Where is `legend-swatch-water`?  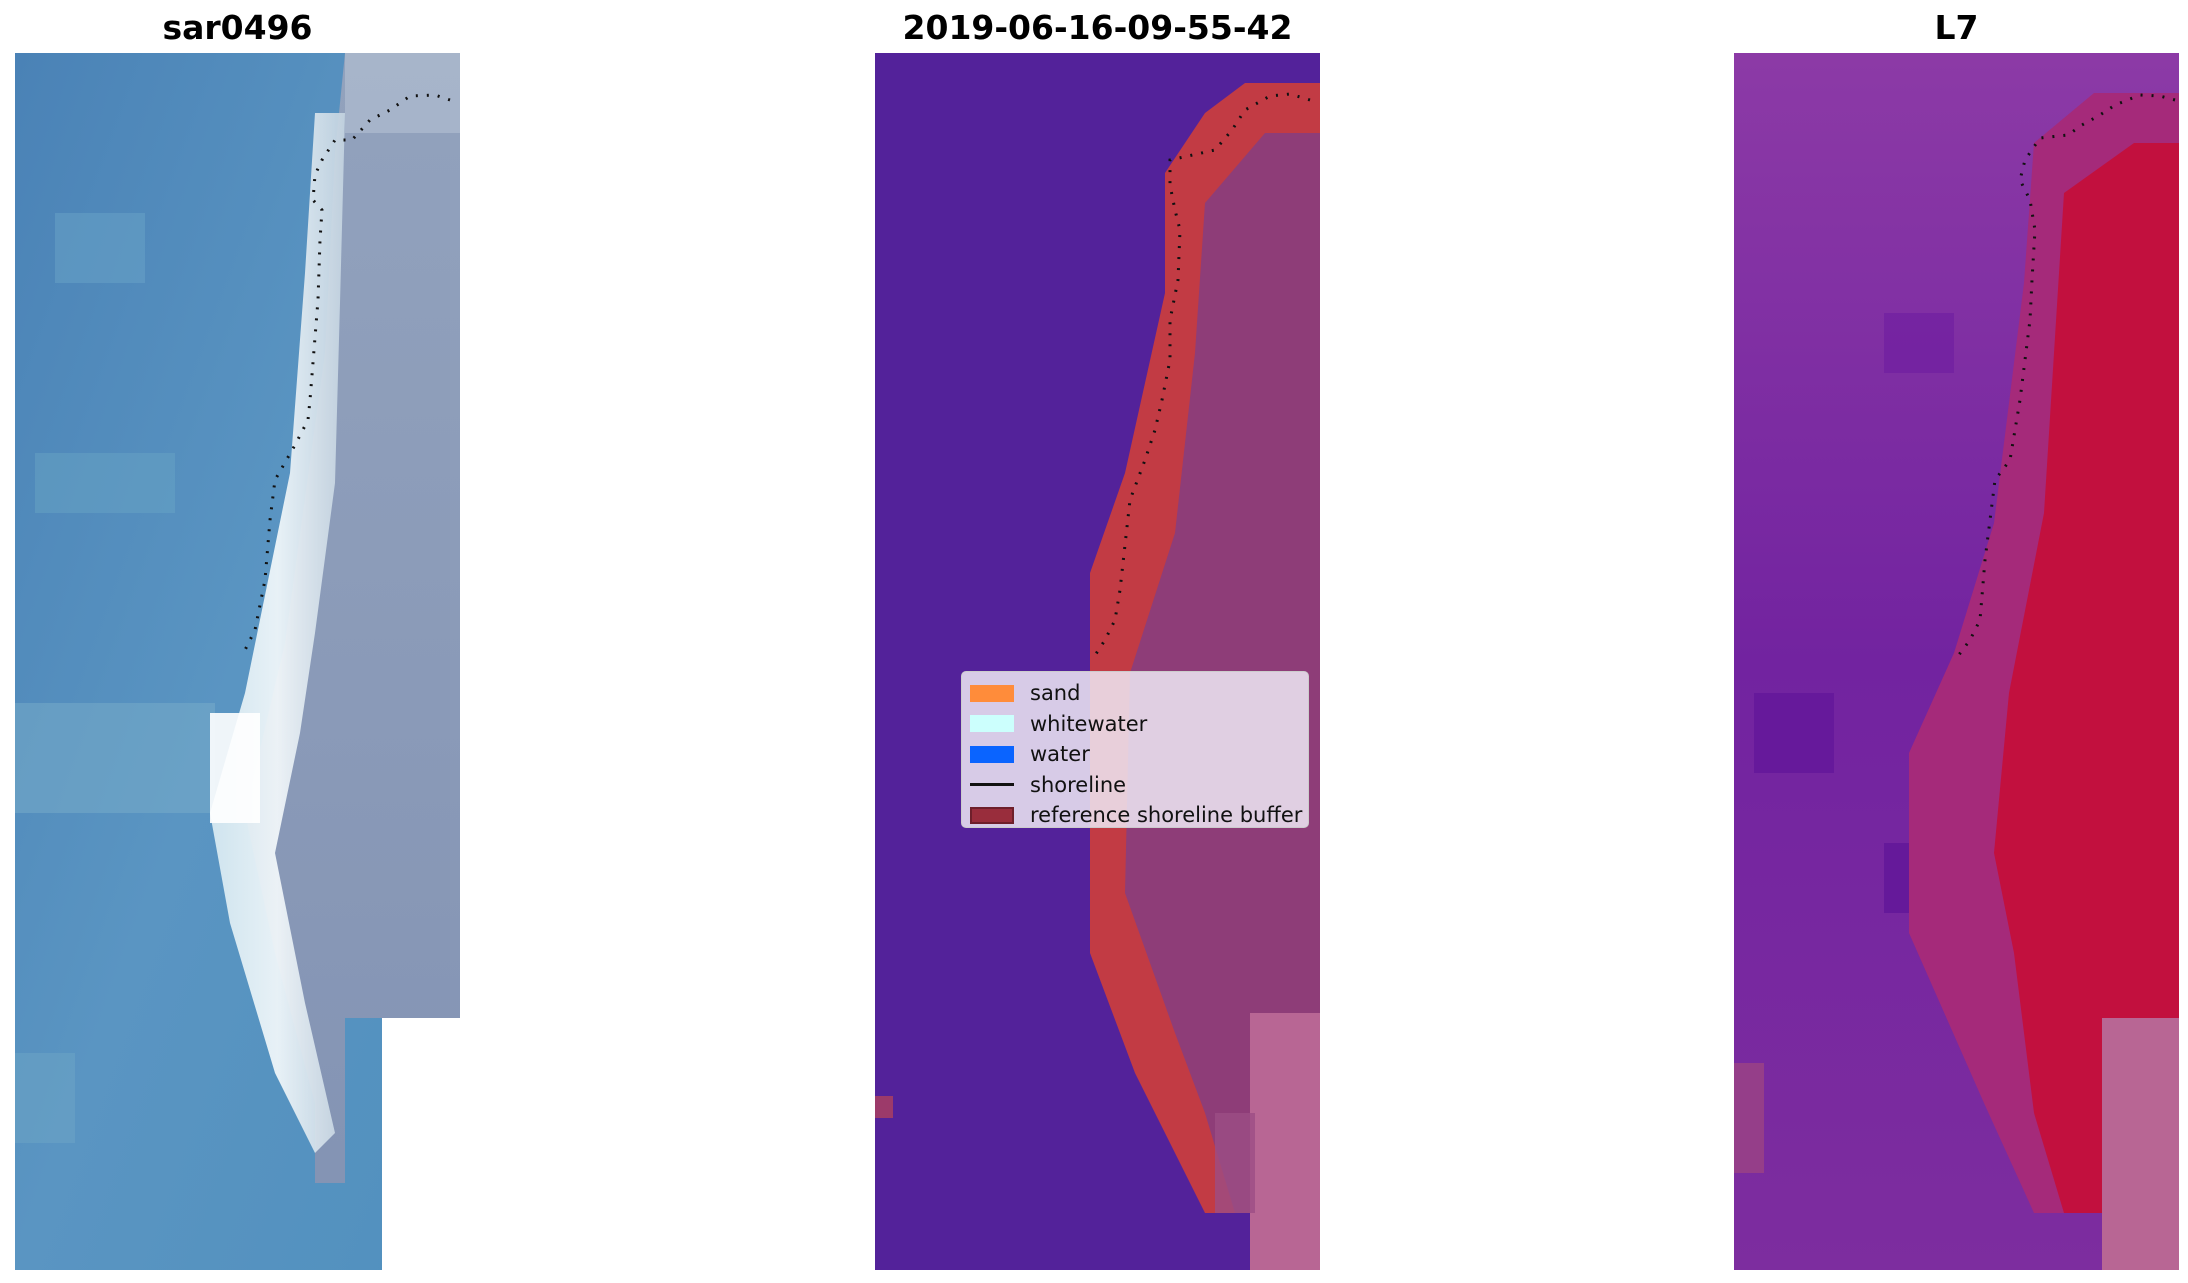
legend-swatch-water is located at coordinates (992, 754).